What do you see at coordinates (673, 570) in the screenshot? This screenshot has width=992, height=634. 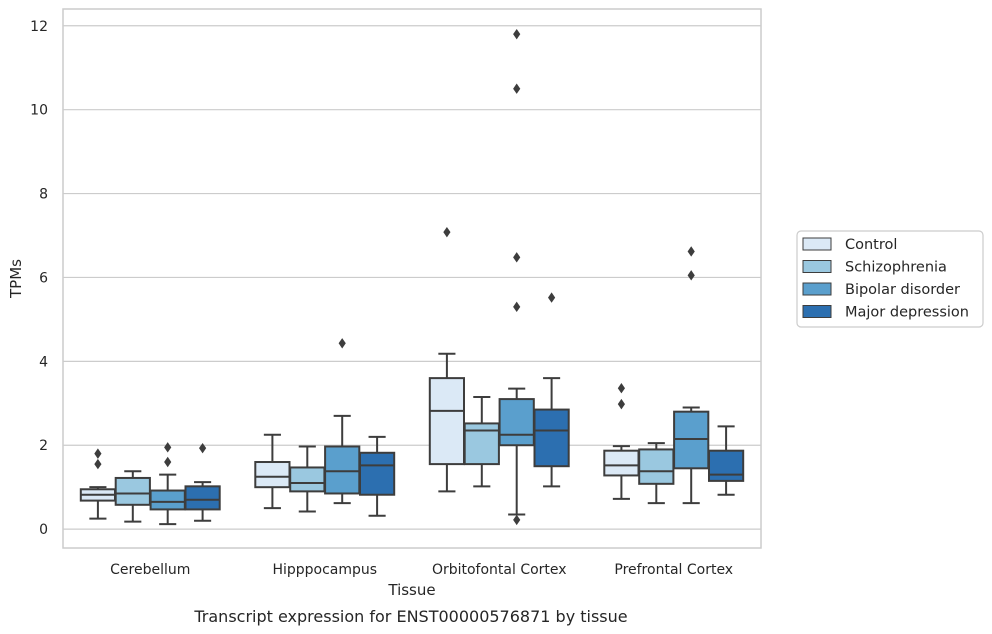 I see `x-tick-label: Prefrontal Cortex` at bounding box center [673, 570].